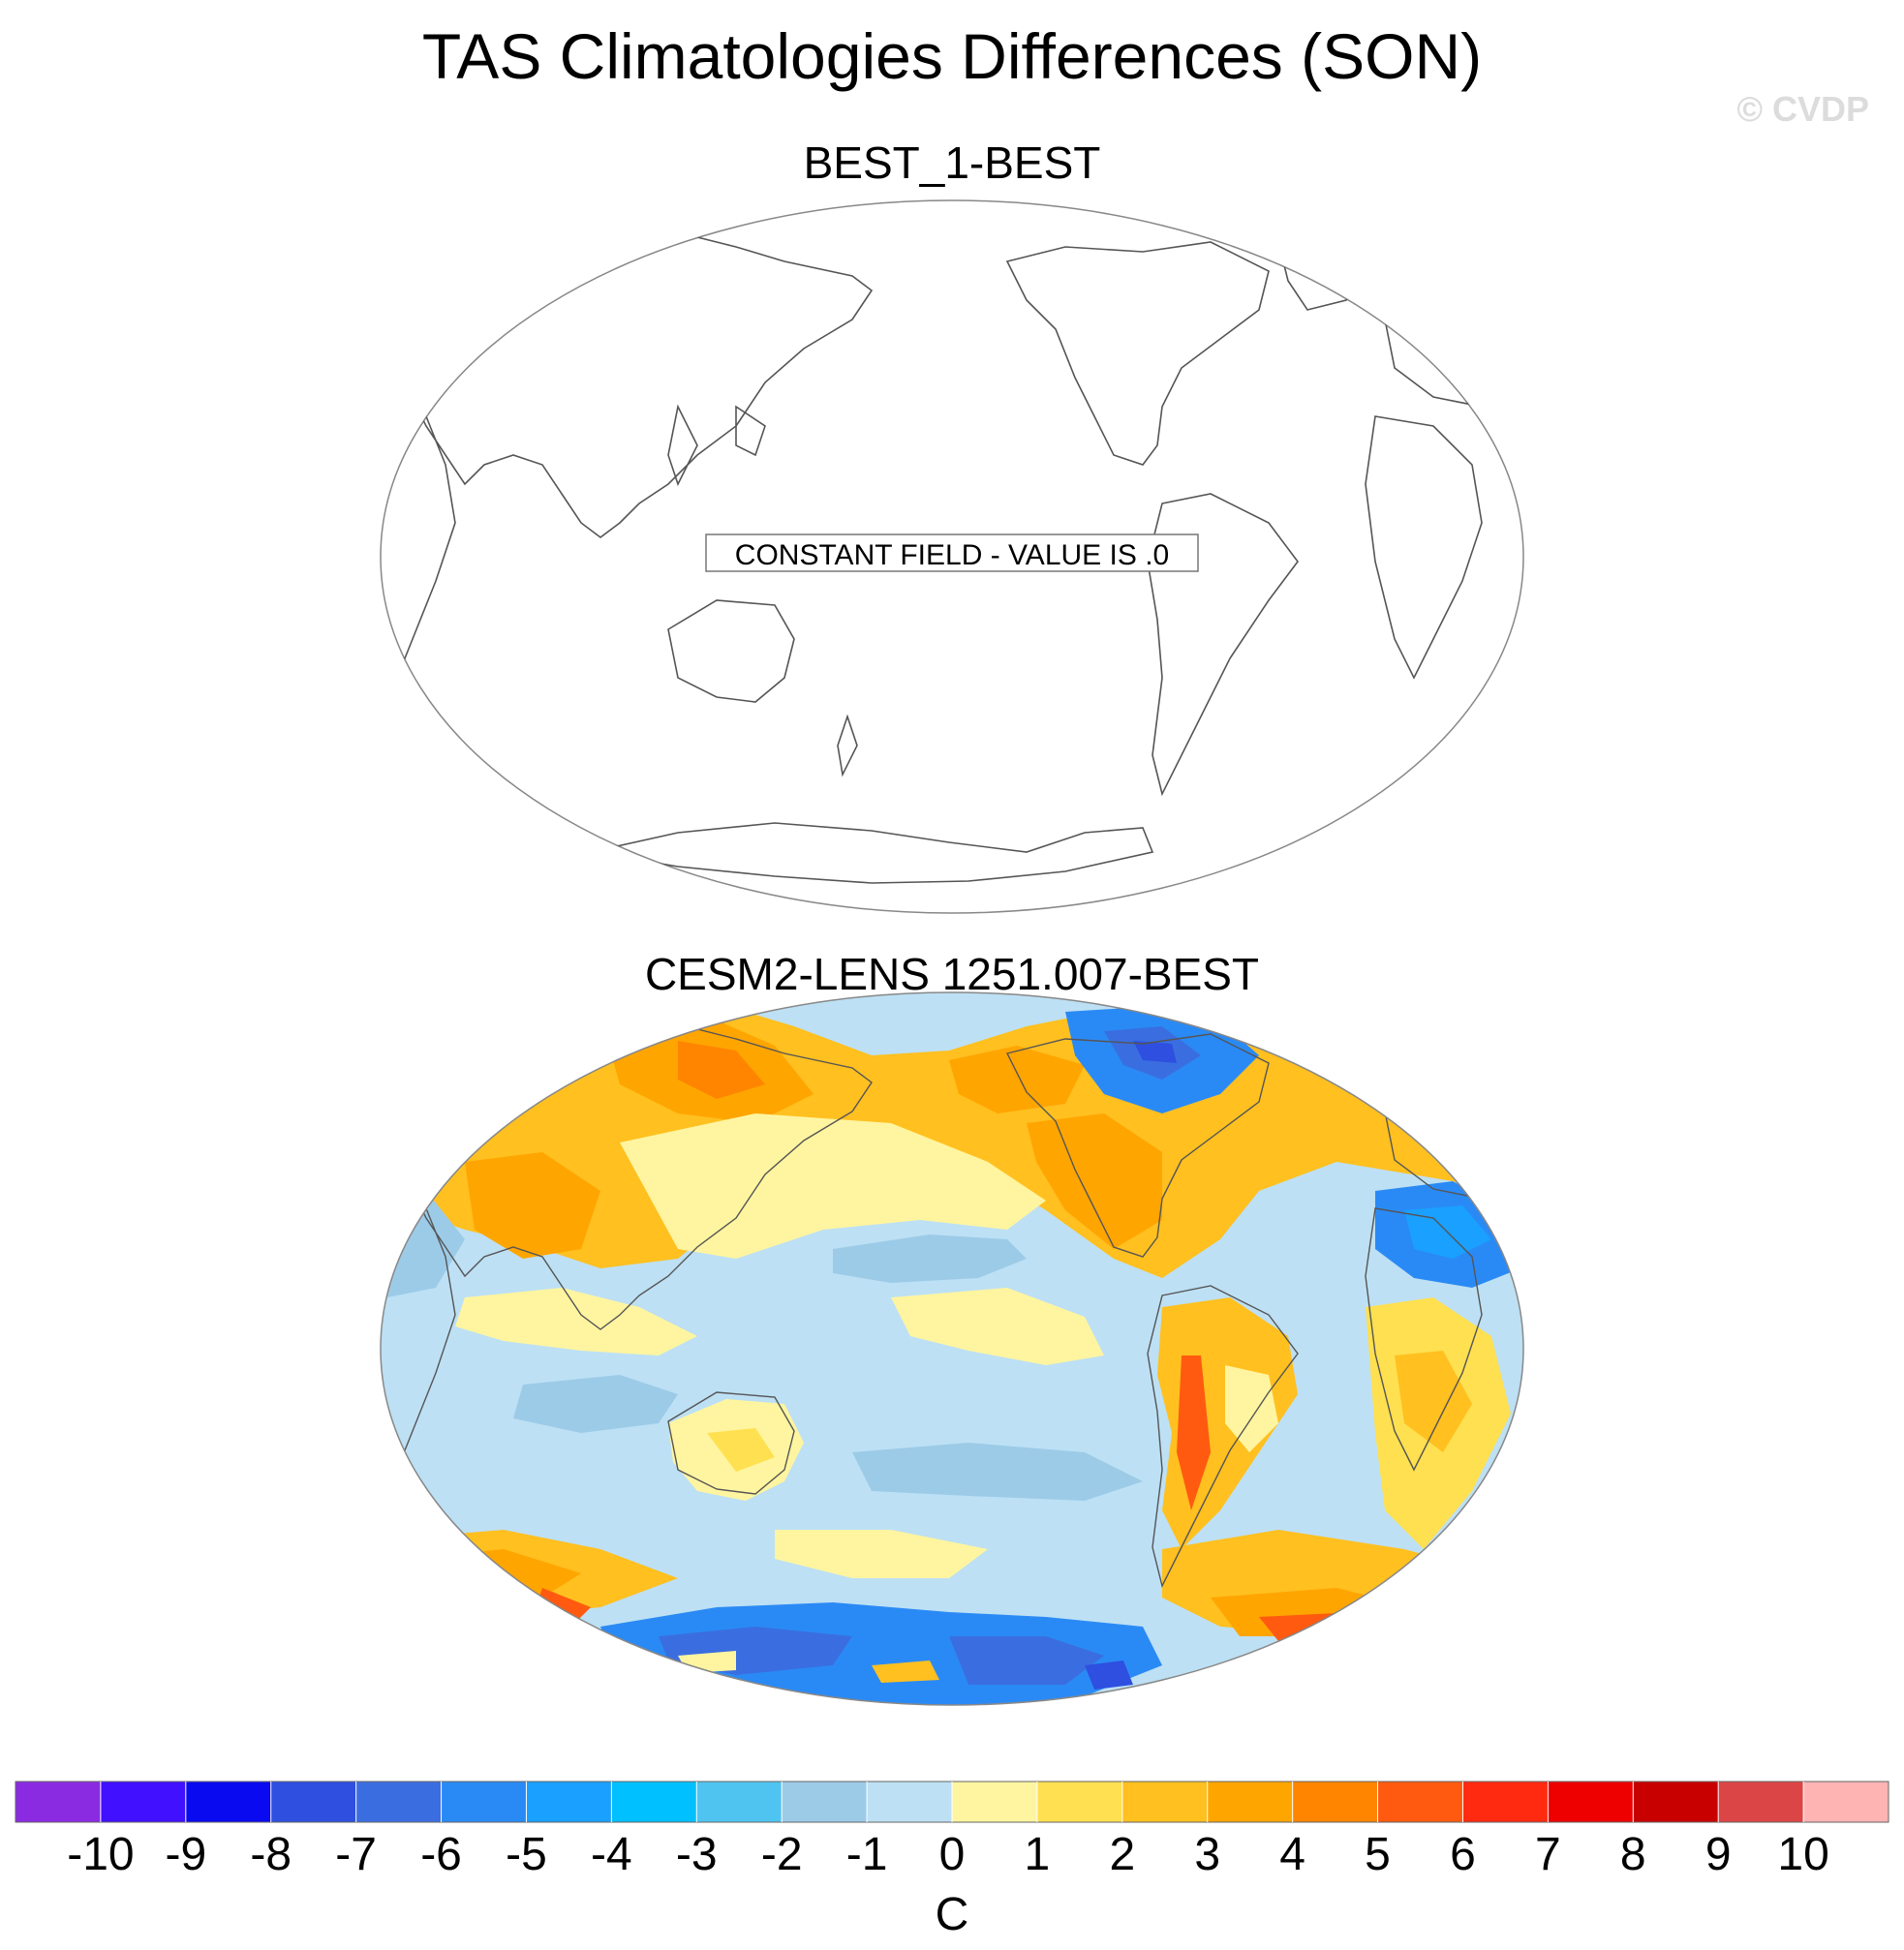  I want to click on colorbar-tick-label: -7, so click(356, 1854).